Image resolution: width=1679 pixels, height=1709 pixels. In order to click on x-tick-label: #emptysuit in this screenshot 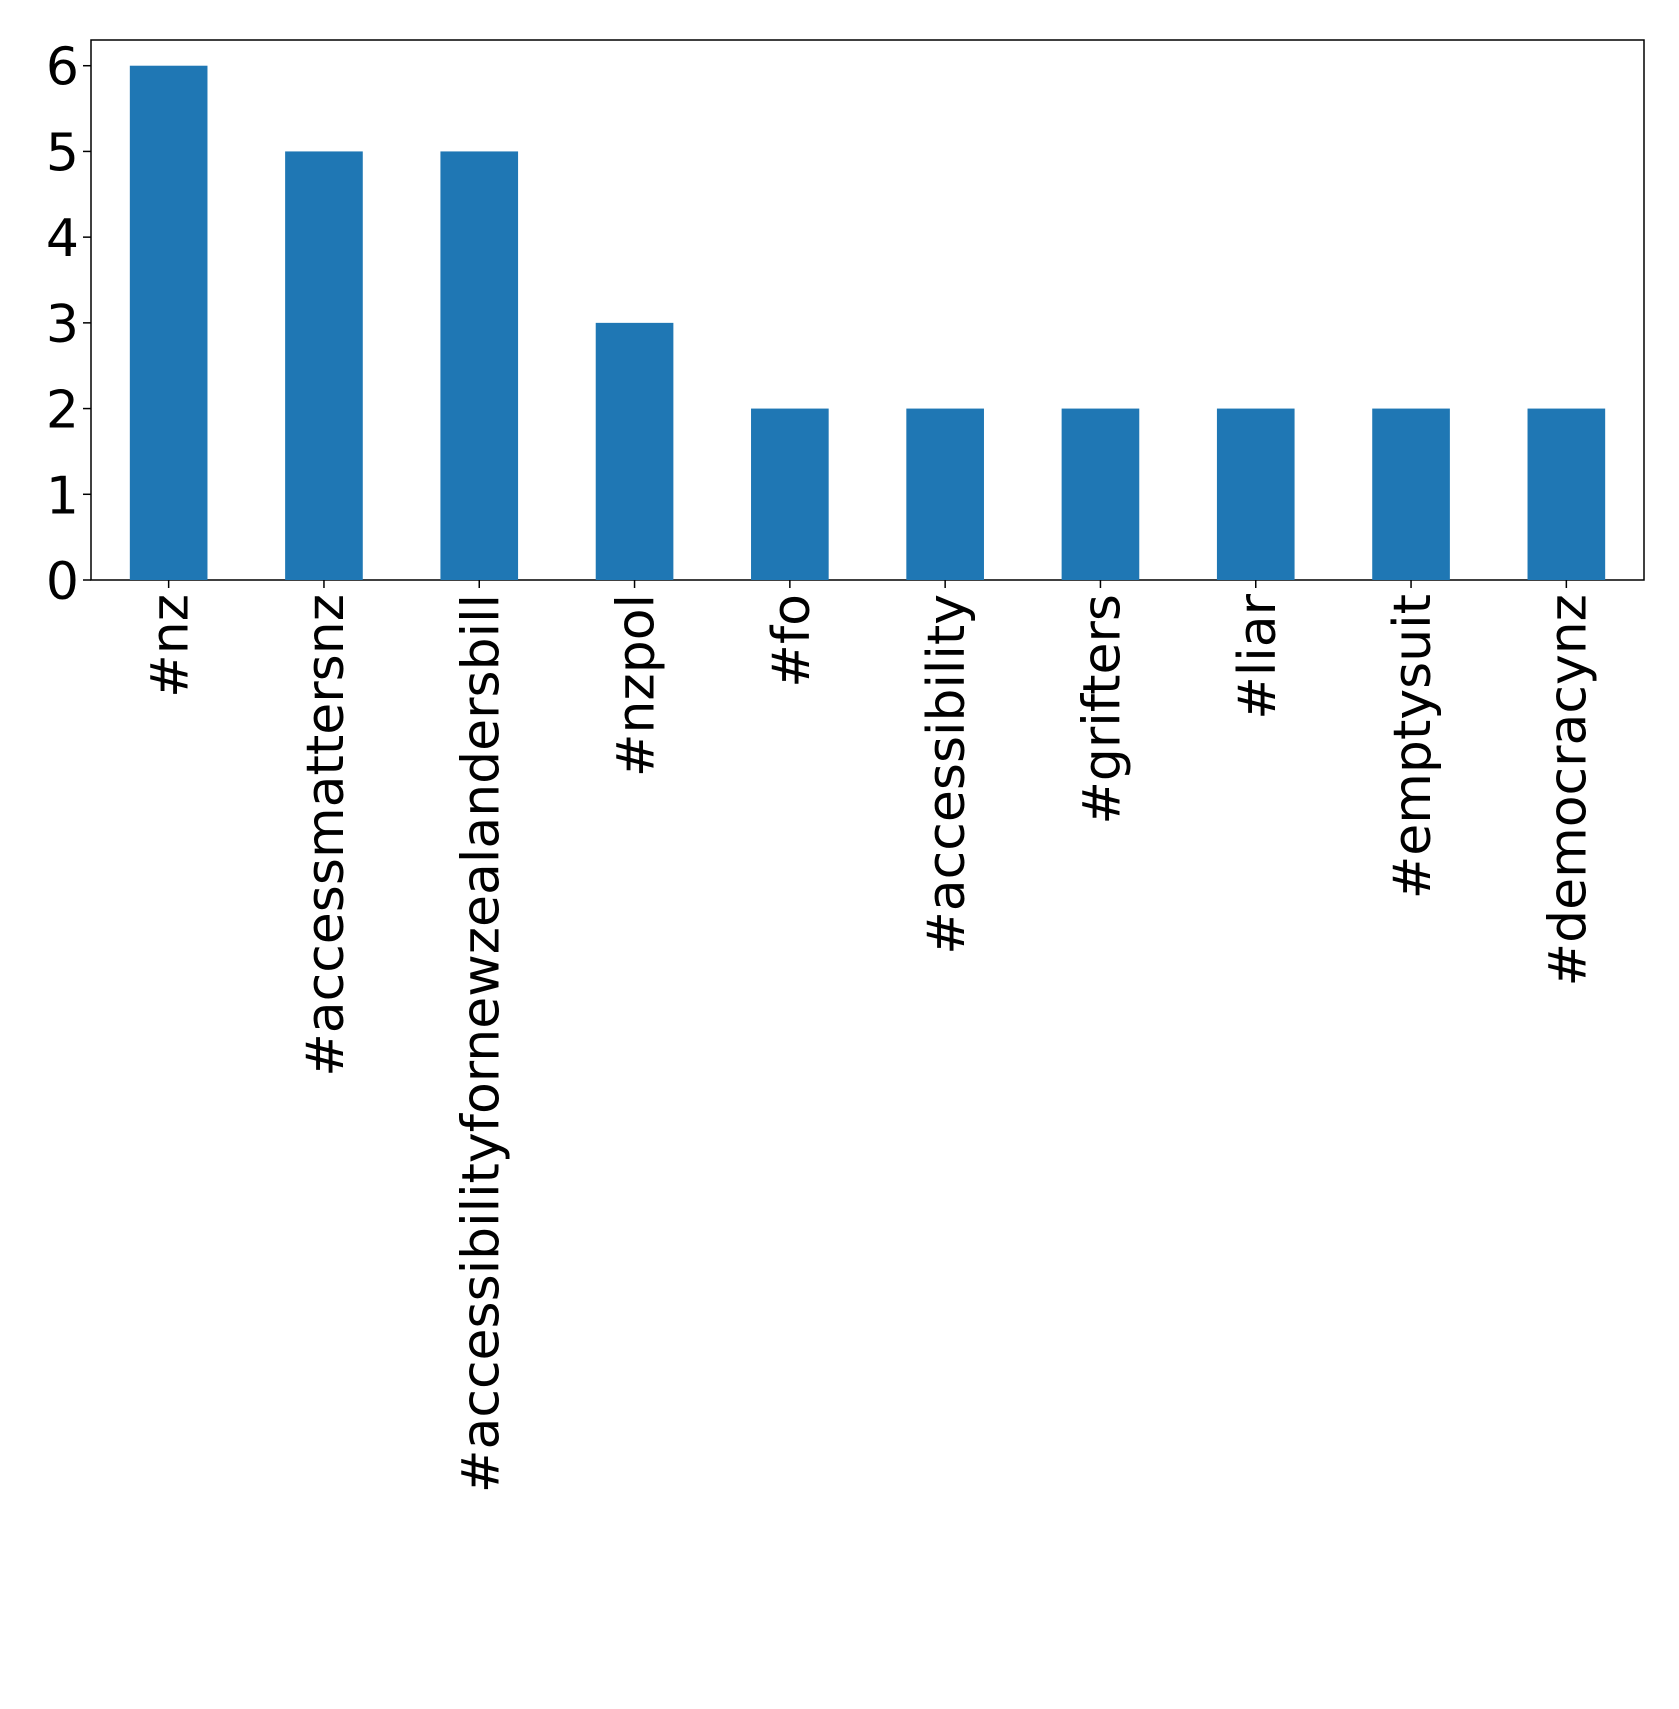, I will do `click(1413, 746)`.